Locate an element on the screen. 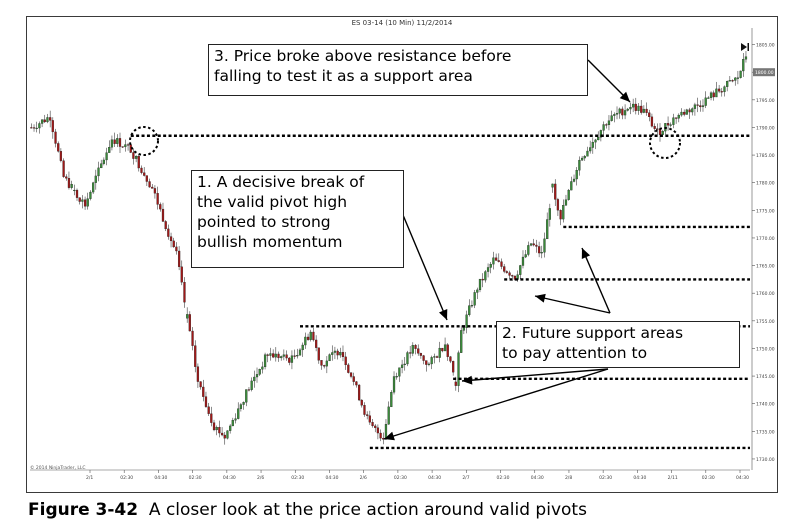 The image size is (792, 529). arrow-support-middle is located at coordinates (572, 304).